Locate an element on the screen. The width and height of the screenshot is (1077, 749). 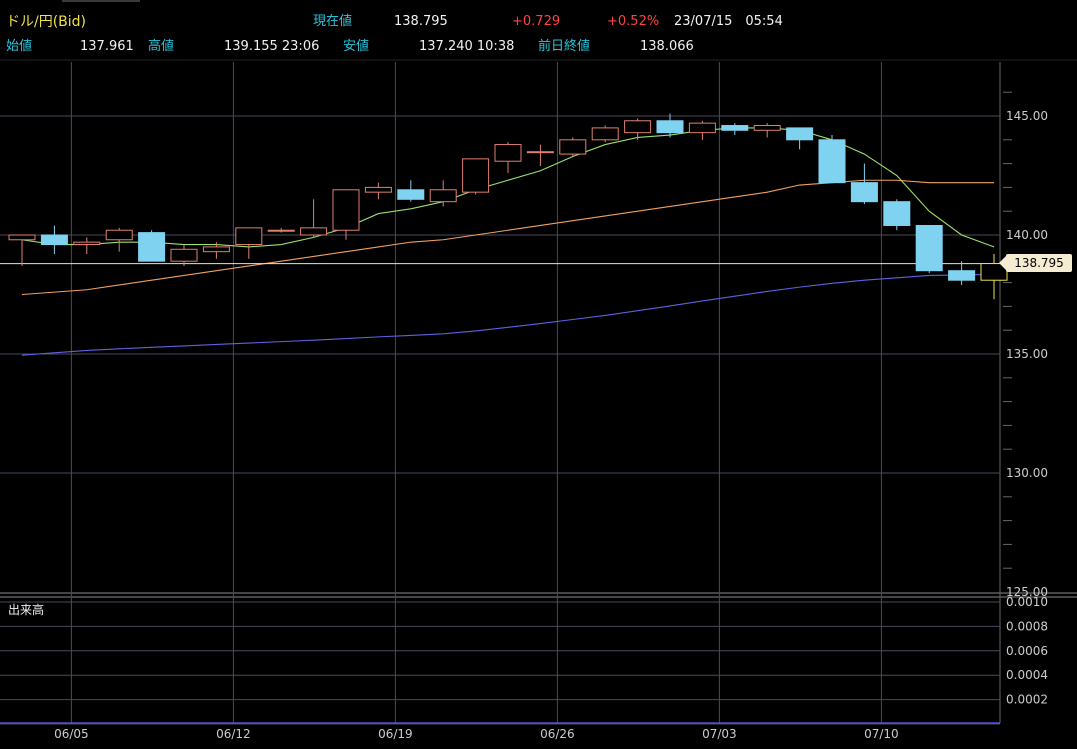
y-tick-label: 135.00 is located at coordinates (1027, 354).